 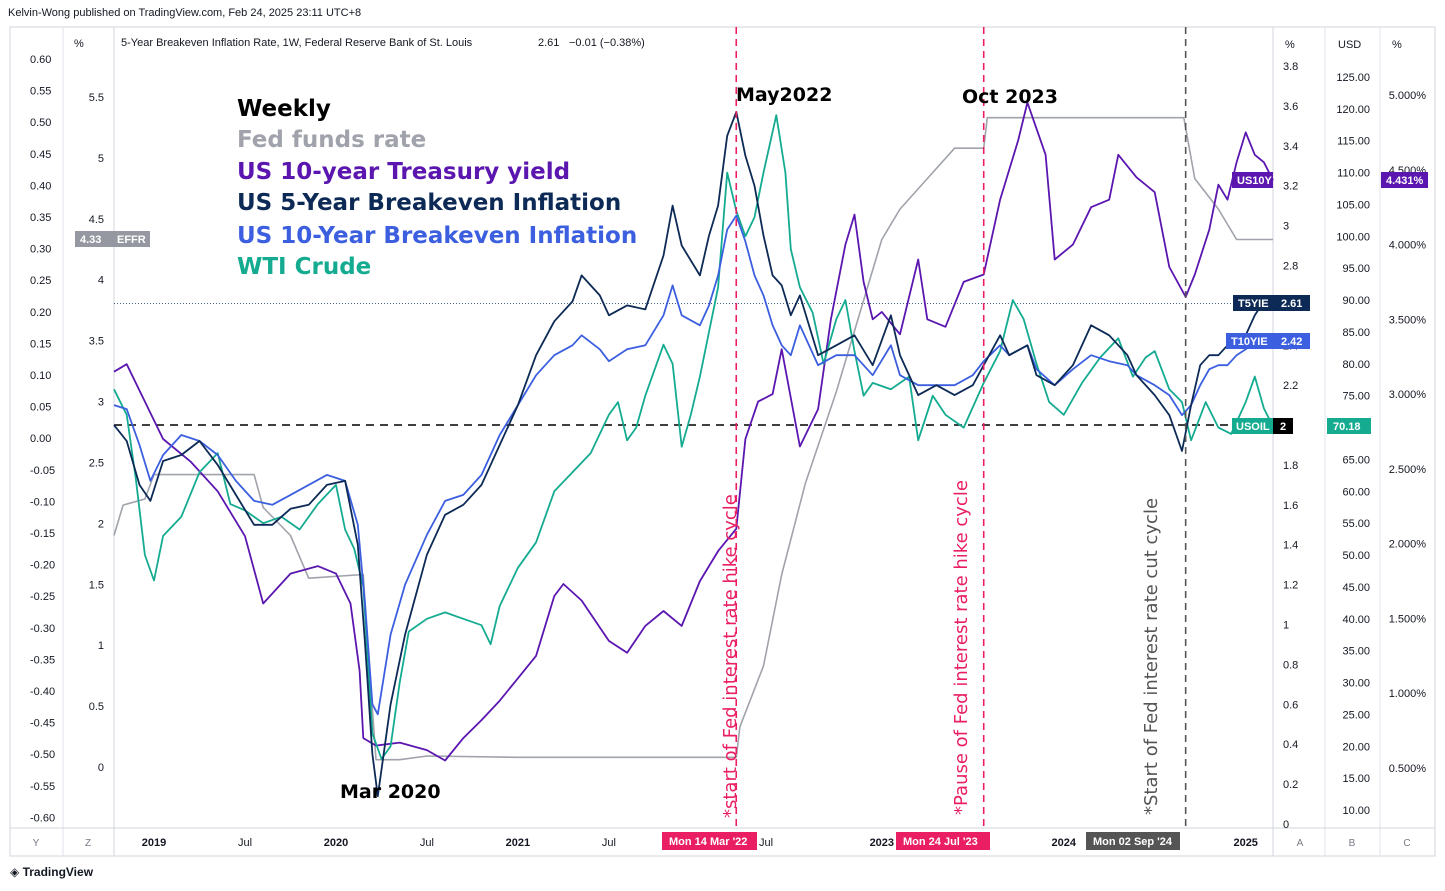 What do you see at coordinates (1290, 386) in the screenshot?
I see `right1-tick: 2.2` at bounding box center [1290, 386].